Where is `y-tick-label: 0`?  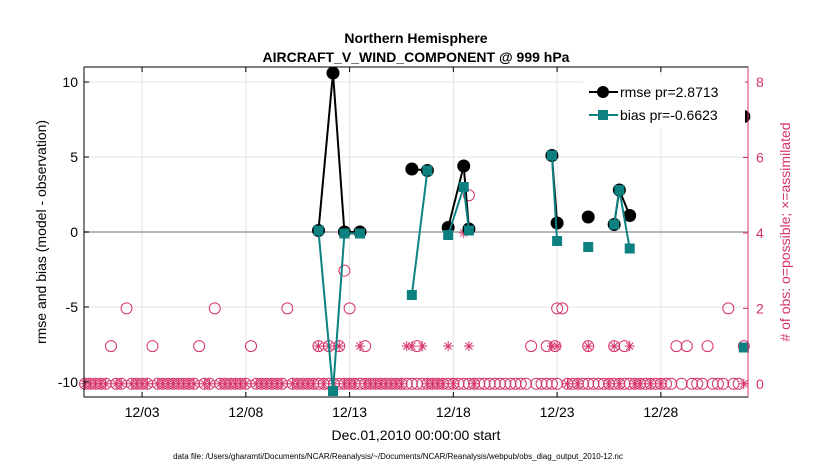 y-tick-label: 0 is located at coordinates (74, 232).